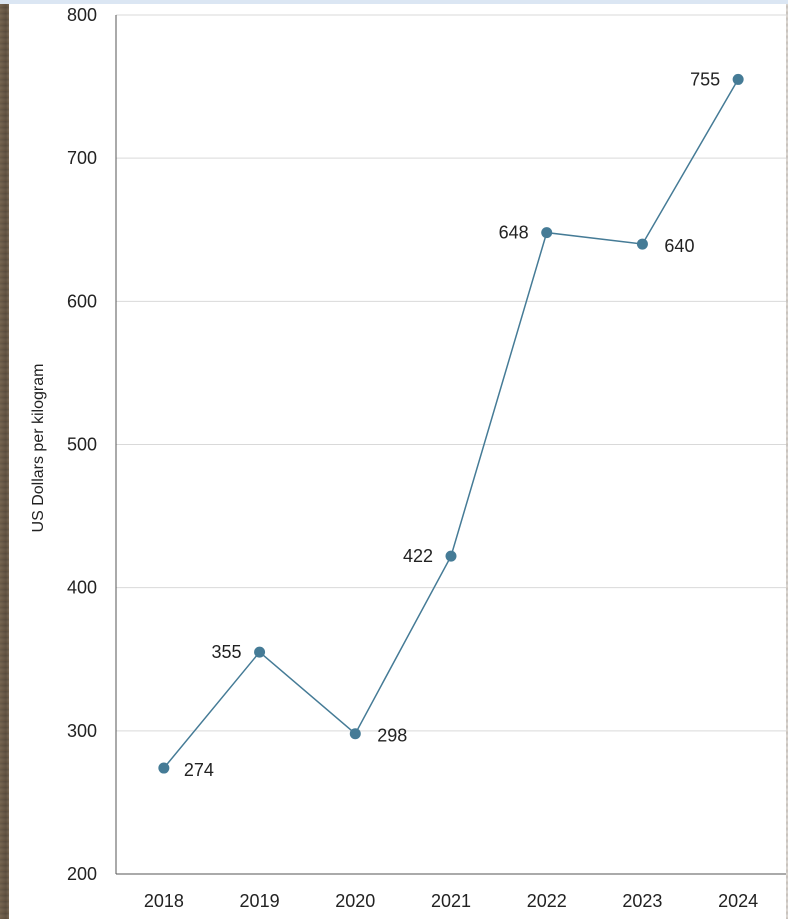  I want to click on x-tick-label: 2024, so click(738, 901).